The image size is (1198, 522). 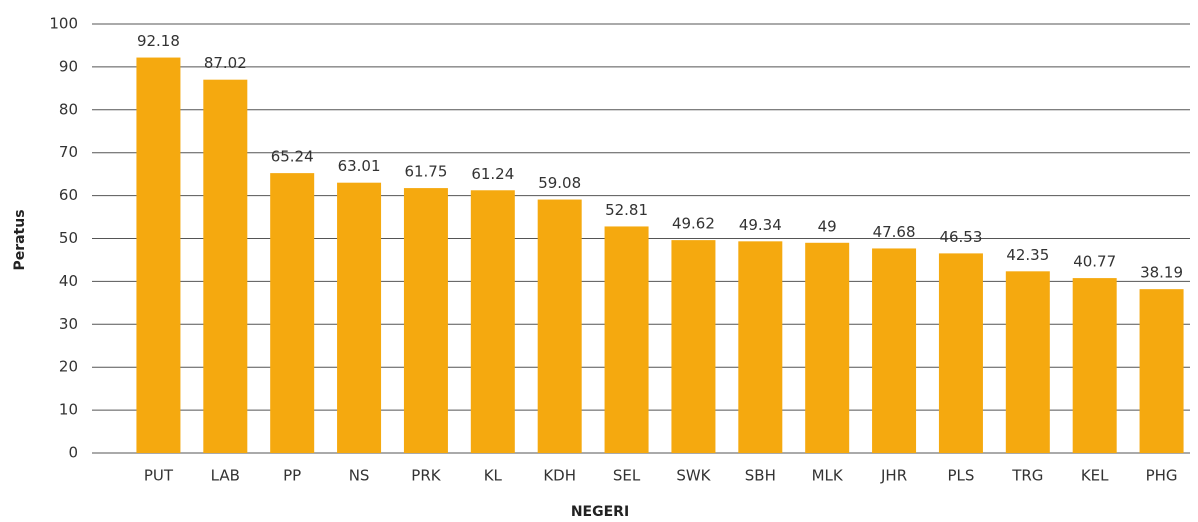 What do you see at coordinates (1161, 273) in the screenshot?
I see `value-label: 38.19` at bounding box center [1161, 273].